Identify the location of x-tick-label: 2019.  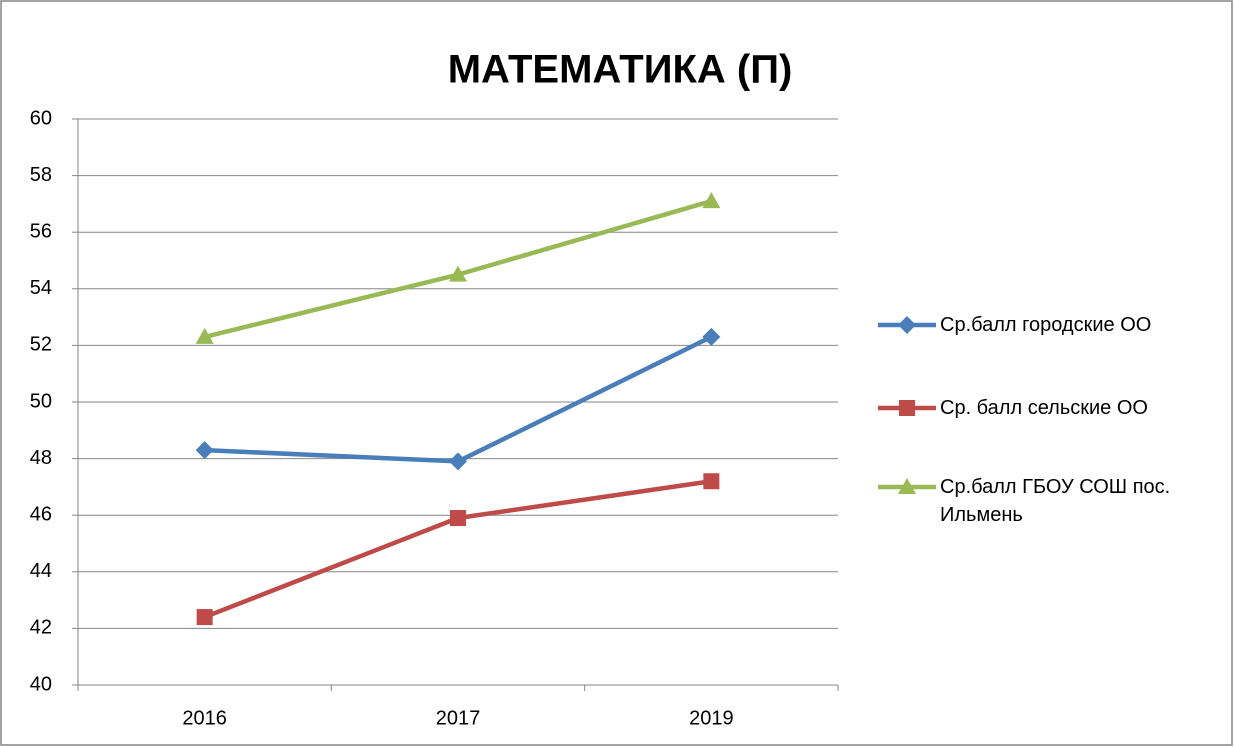
(711, 718).